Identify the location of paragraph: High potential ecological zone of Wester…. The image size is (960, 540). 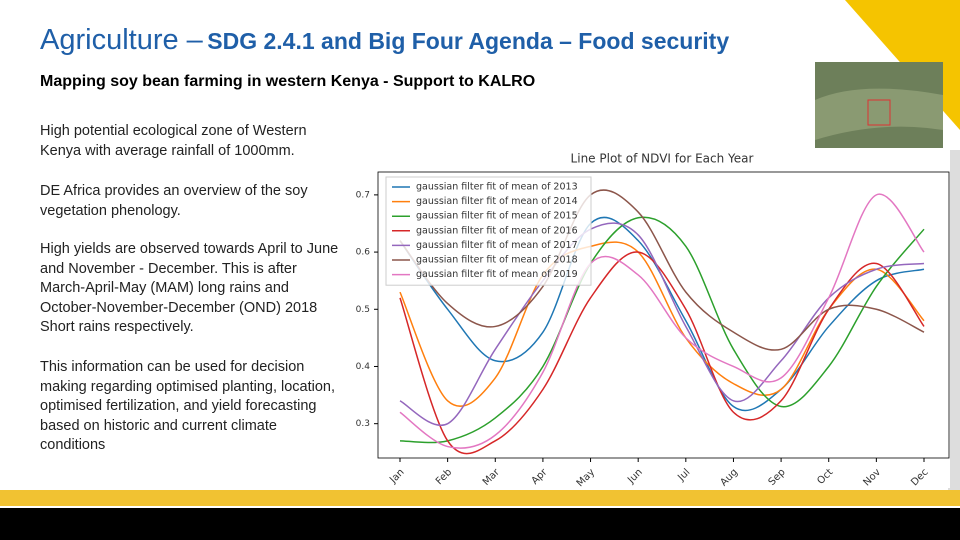
(173, 141).